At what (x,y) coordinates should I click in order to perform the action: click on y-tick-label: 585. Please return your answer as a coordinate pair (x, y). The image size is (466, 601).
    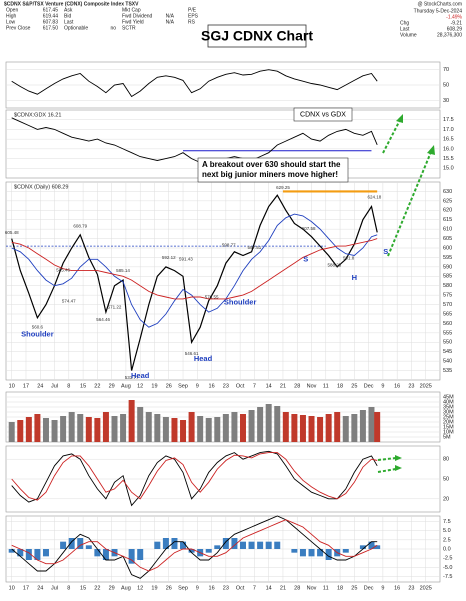
    Looking at the image, I should click on (447, 277).